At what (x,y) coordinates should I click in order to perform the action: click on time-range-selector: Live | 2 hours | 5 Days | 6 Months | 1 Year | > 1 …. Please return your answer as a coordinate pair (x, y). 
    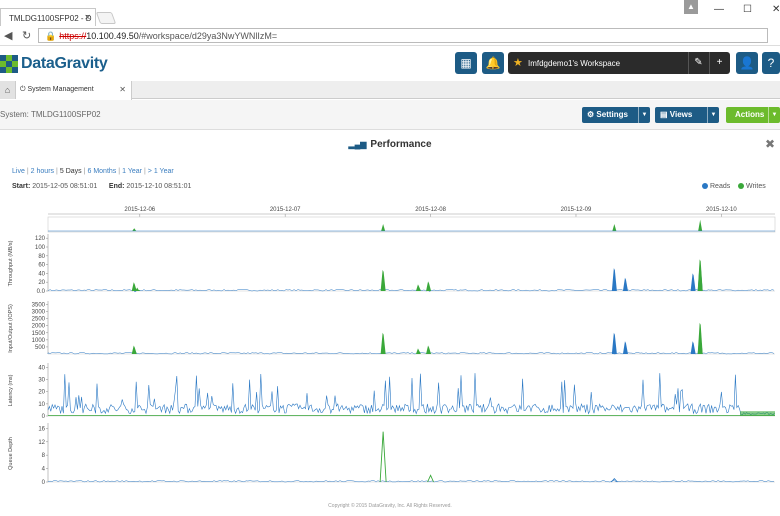
    Looking at the image, I should click on (93, 171).